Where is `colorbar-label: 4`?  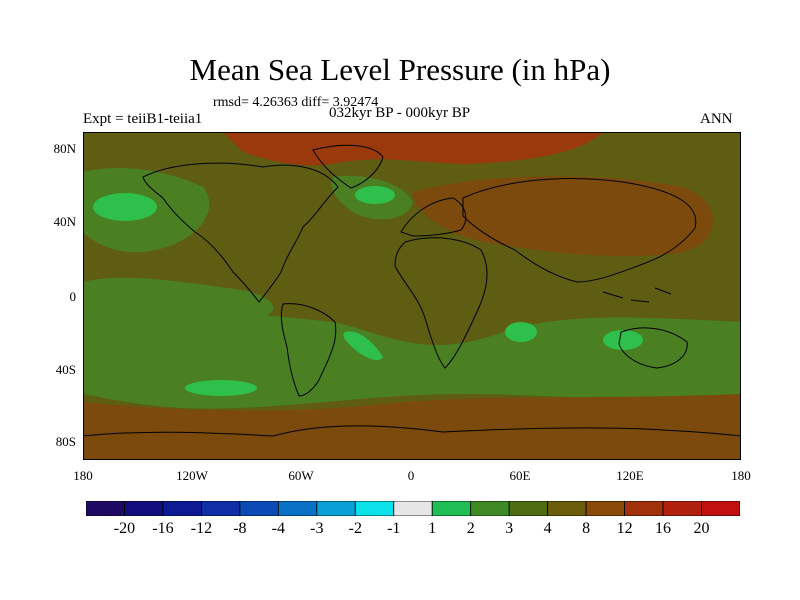 colorbar-label: 4 is located at coordinates (547, 528).